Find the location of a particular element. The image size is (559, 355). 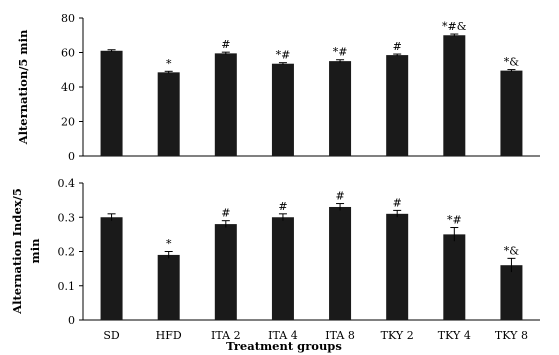

alternation-index-significance-label: *# is located at coordinates (454, 220).